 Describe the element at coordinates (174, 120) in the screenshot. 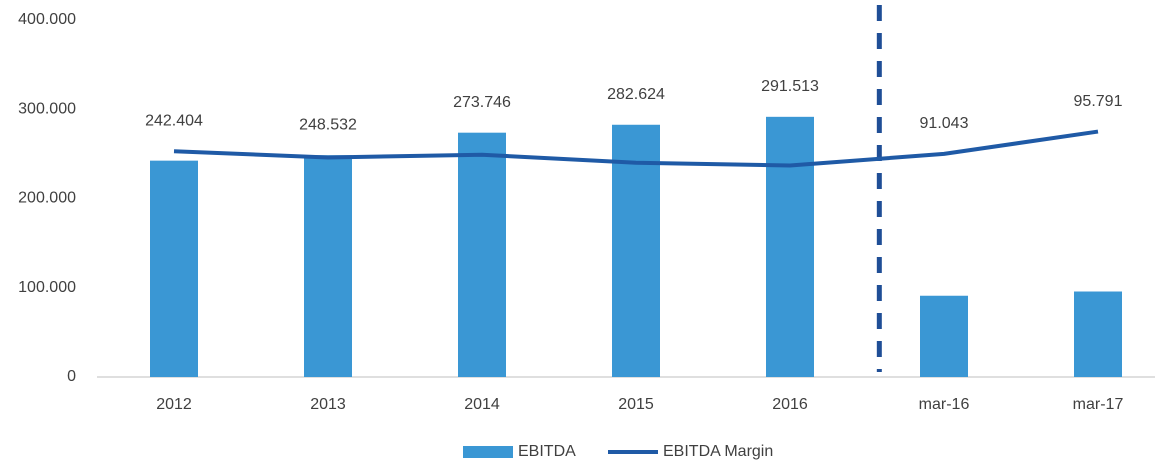

I see `data-label: 242.404` at that location.